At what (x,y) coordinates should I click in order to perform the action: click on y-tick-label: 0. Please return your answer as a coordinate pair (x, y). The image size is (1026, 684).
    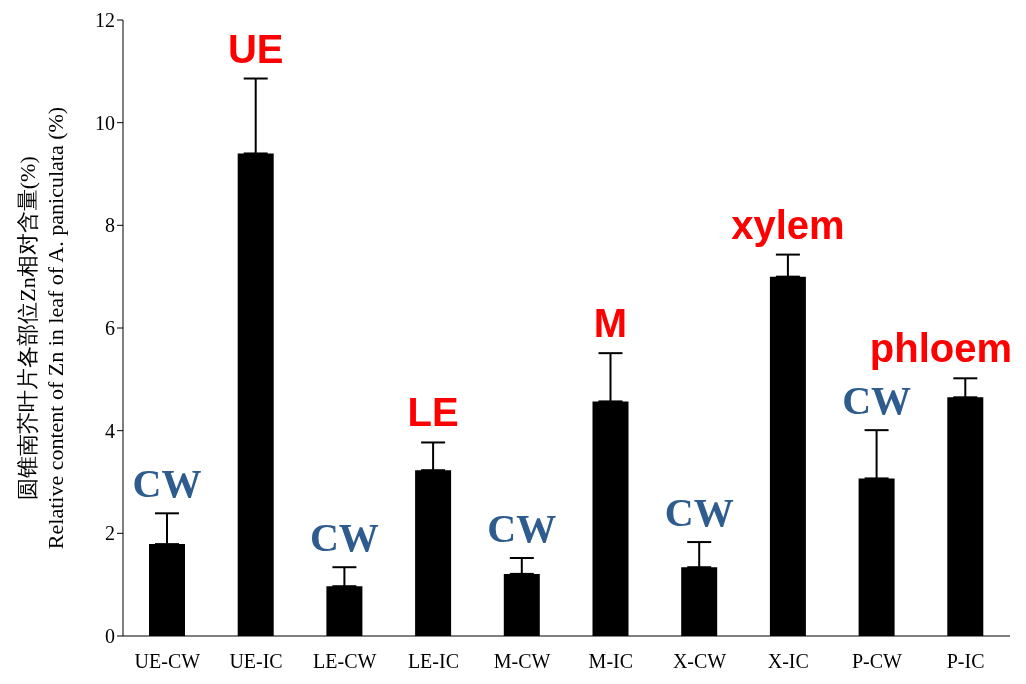
    Looking at the image, I should click on (110, 636).